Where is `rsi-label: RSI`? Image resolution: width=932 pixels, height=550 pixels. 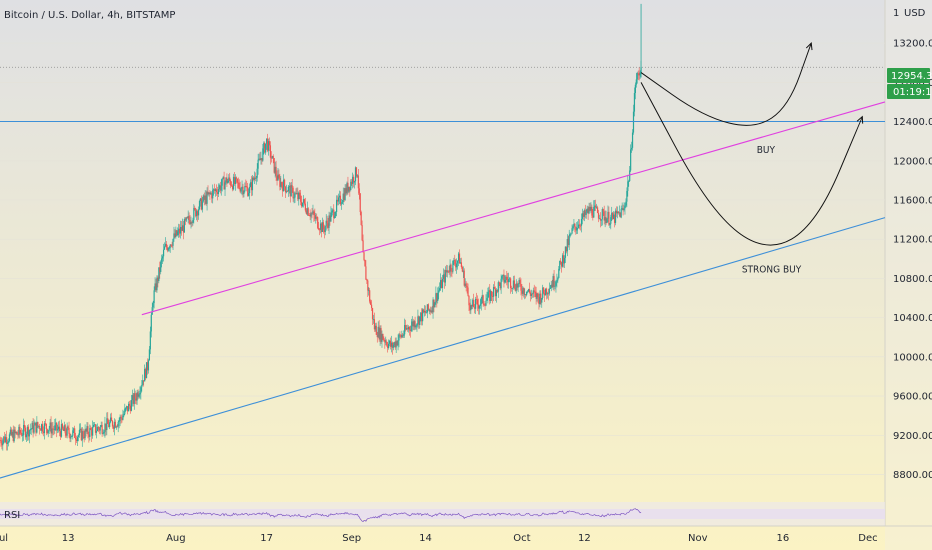
rsi-label: RSI is located at coordinates (12, 515).